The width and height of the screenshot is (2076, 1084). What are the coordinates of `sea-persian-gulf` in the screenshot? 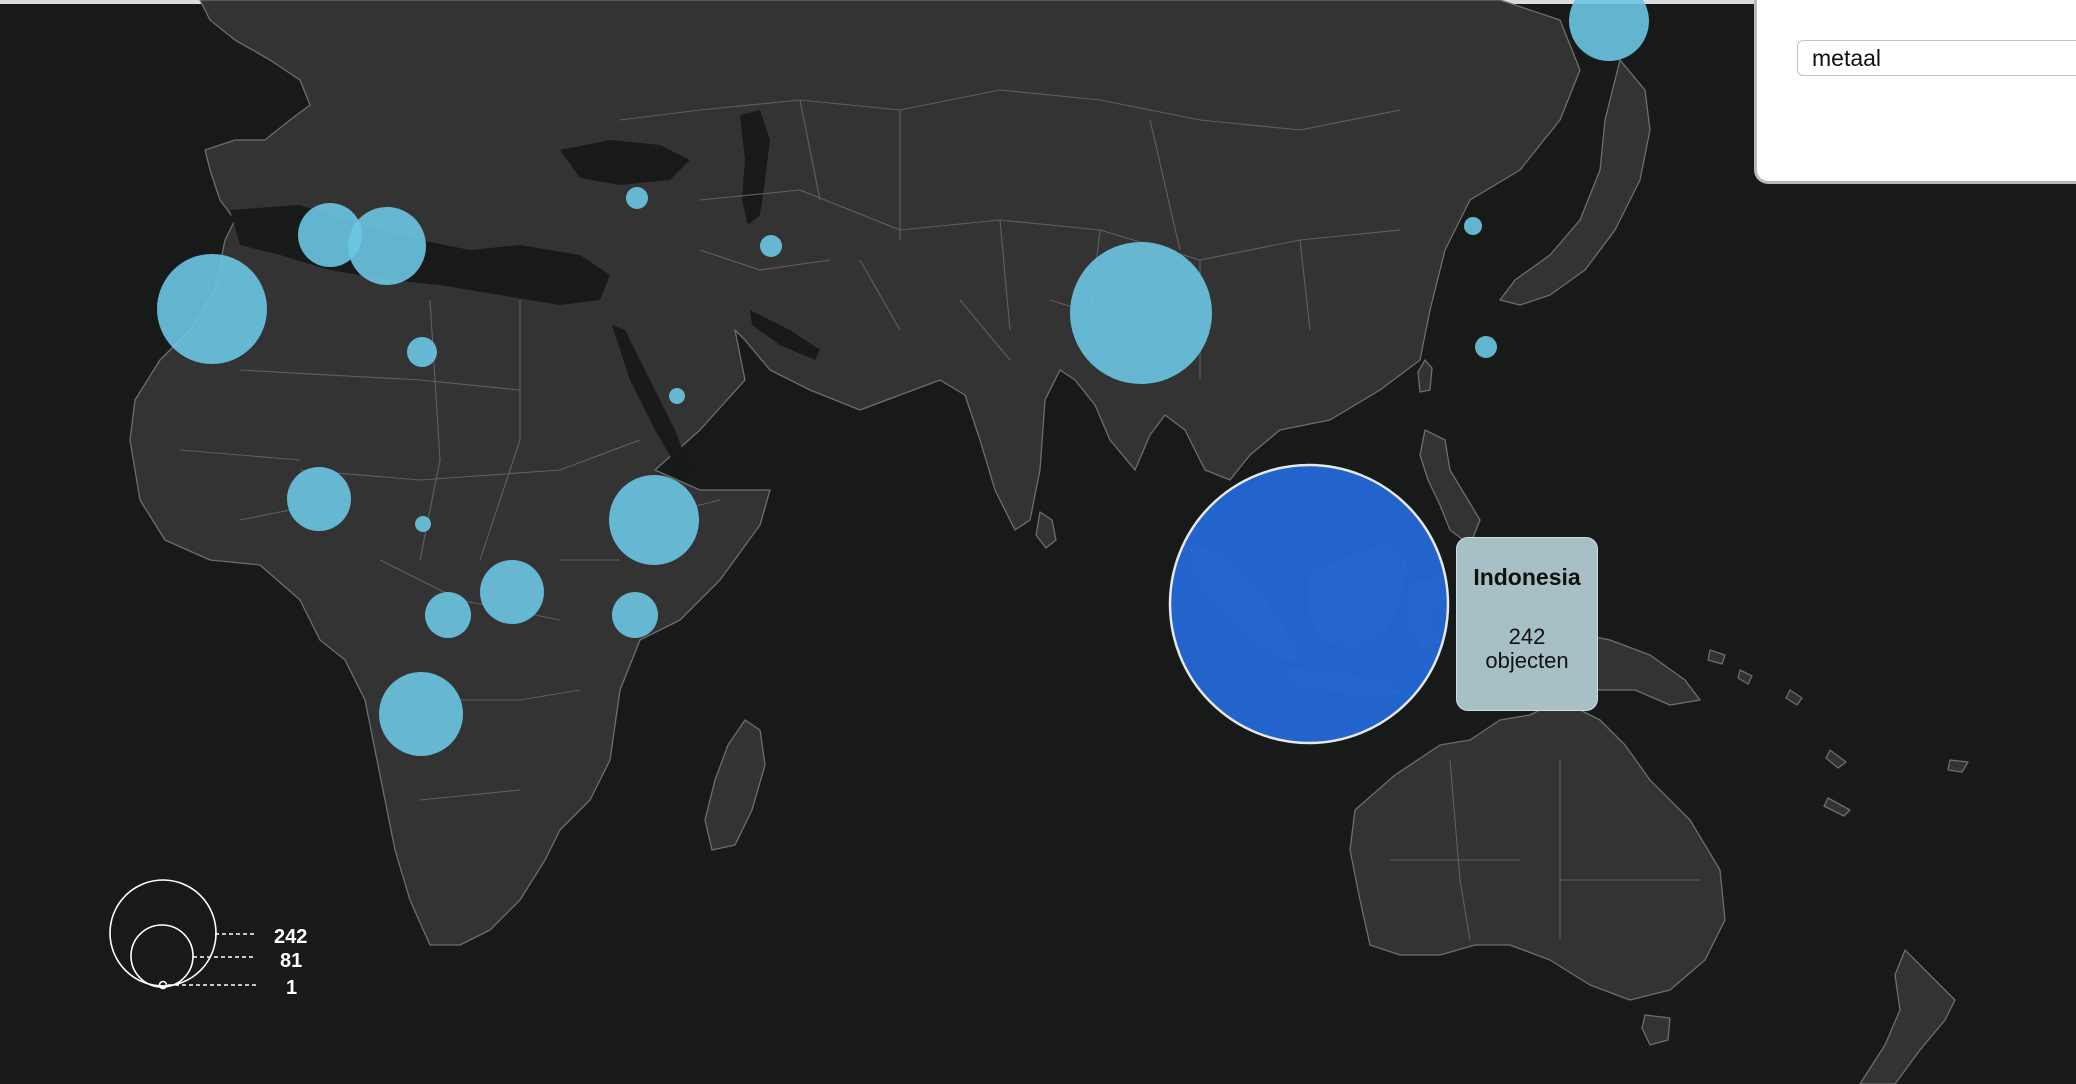 It's located at (785, 335).